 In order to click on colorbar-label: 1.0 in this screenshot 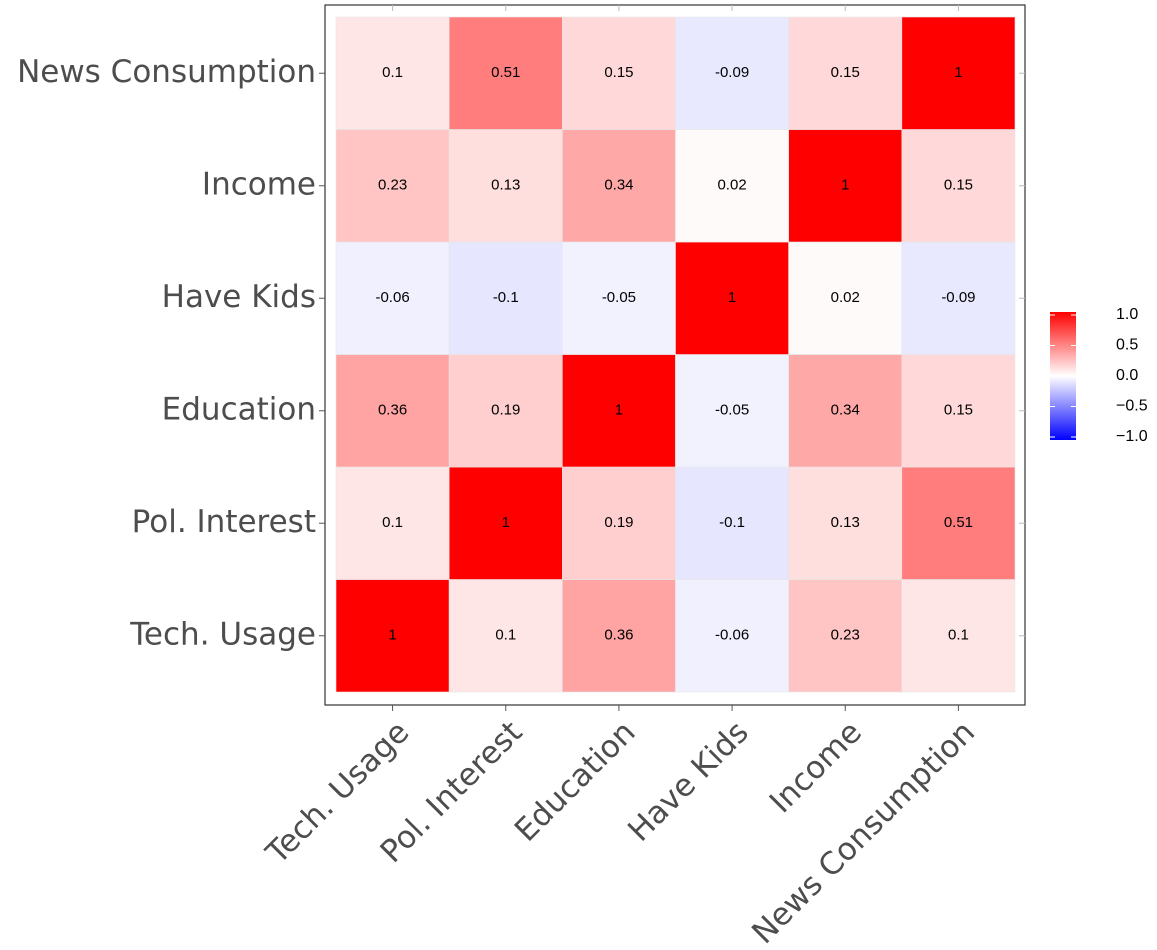, I will do `click(1127, 314)`.